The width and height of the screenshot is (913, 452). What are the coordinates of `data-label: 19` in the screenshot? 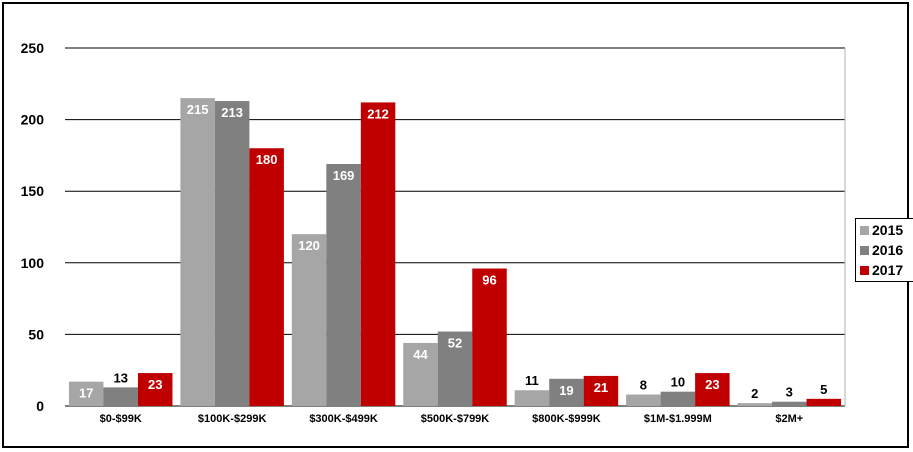 It's located at (566, 390).